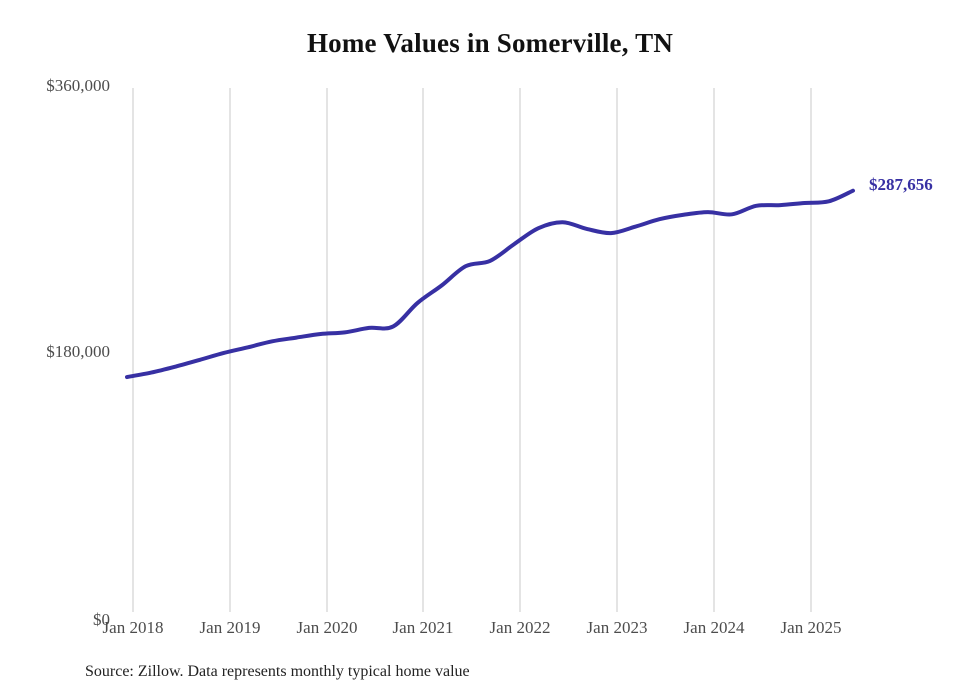 The height and width of the screenshot is (699, 980). I want to click on x-axis-tick-jan-2024: Jan 2024, so click(714, 627).